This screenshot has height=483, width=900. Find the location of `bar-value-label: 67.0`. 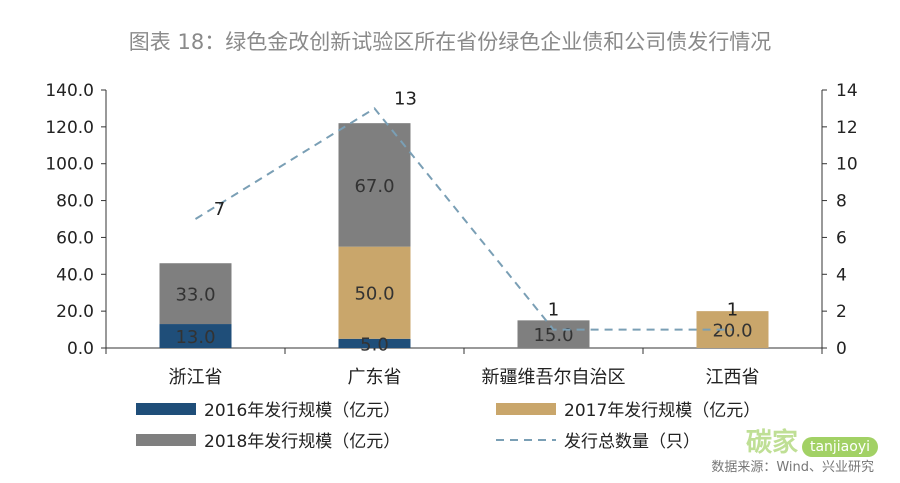

bar-value-label: 67.0 is located at coordinates (374, 186).